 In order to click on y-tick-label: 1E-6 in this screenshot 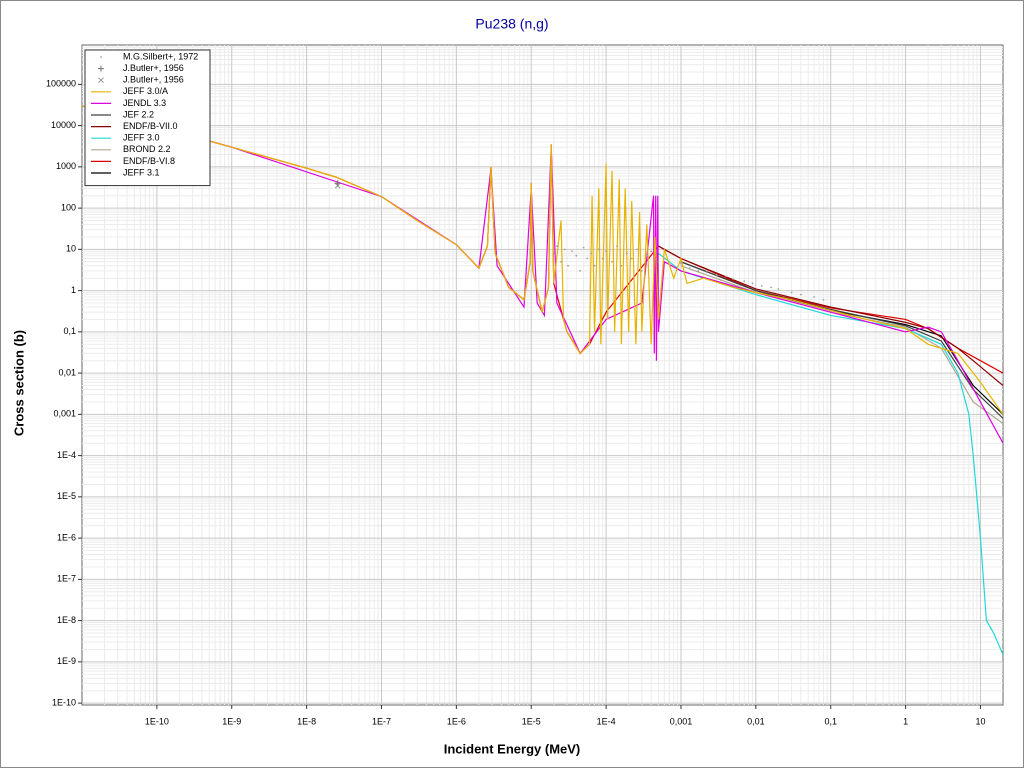, I will do `click(66, 537)`.